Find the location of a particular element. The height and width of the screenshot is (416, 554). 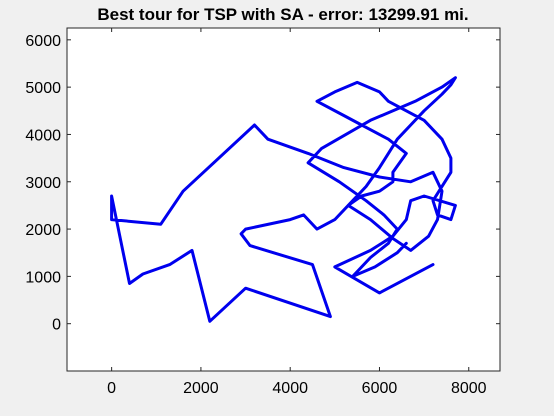

x-tick-label: 0 is located at coordinates (111, 388).